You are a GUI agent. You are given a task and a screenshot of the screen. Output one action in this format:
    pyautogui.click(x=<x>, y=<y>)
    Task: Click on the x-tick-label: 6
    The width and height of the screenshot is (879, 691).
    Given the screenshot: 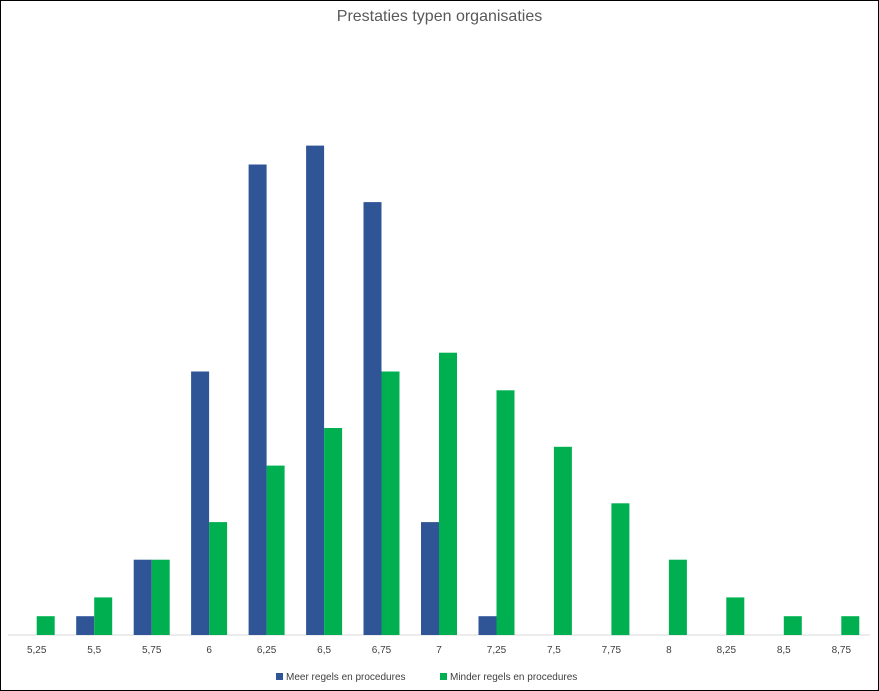 What is the action you would take?
    pyautogui.click(x=209, y=650)
    